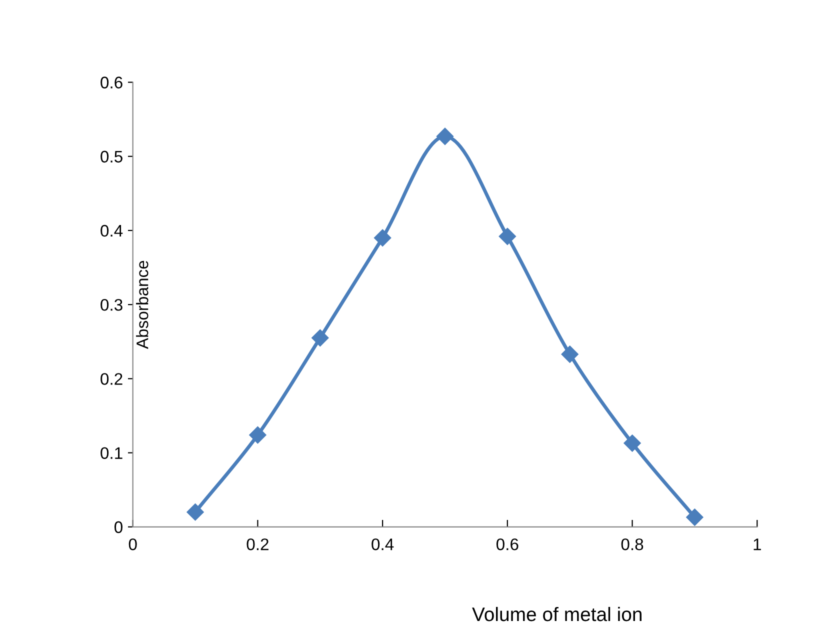  What do you see at coordinates (383, 544) in the screenshot?
I see `x-tick-label: 0.4` at bounding box center [383, 544].